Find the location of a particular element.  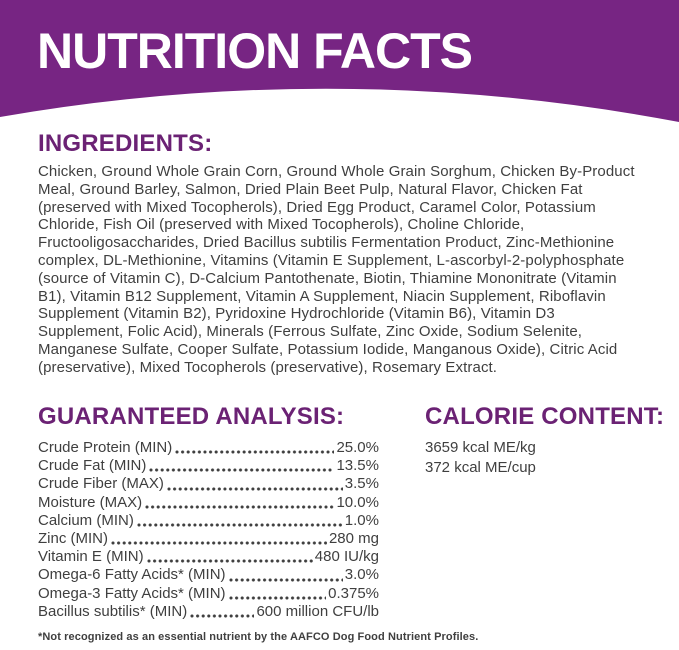

analysis-label: Calcium (MIN) is located at coordinates (86, 520).